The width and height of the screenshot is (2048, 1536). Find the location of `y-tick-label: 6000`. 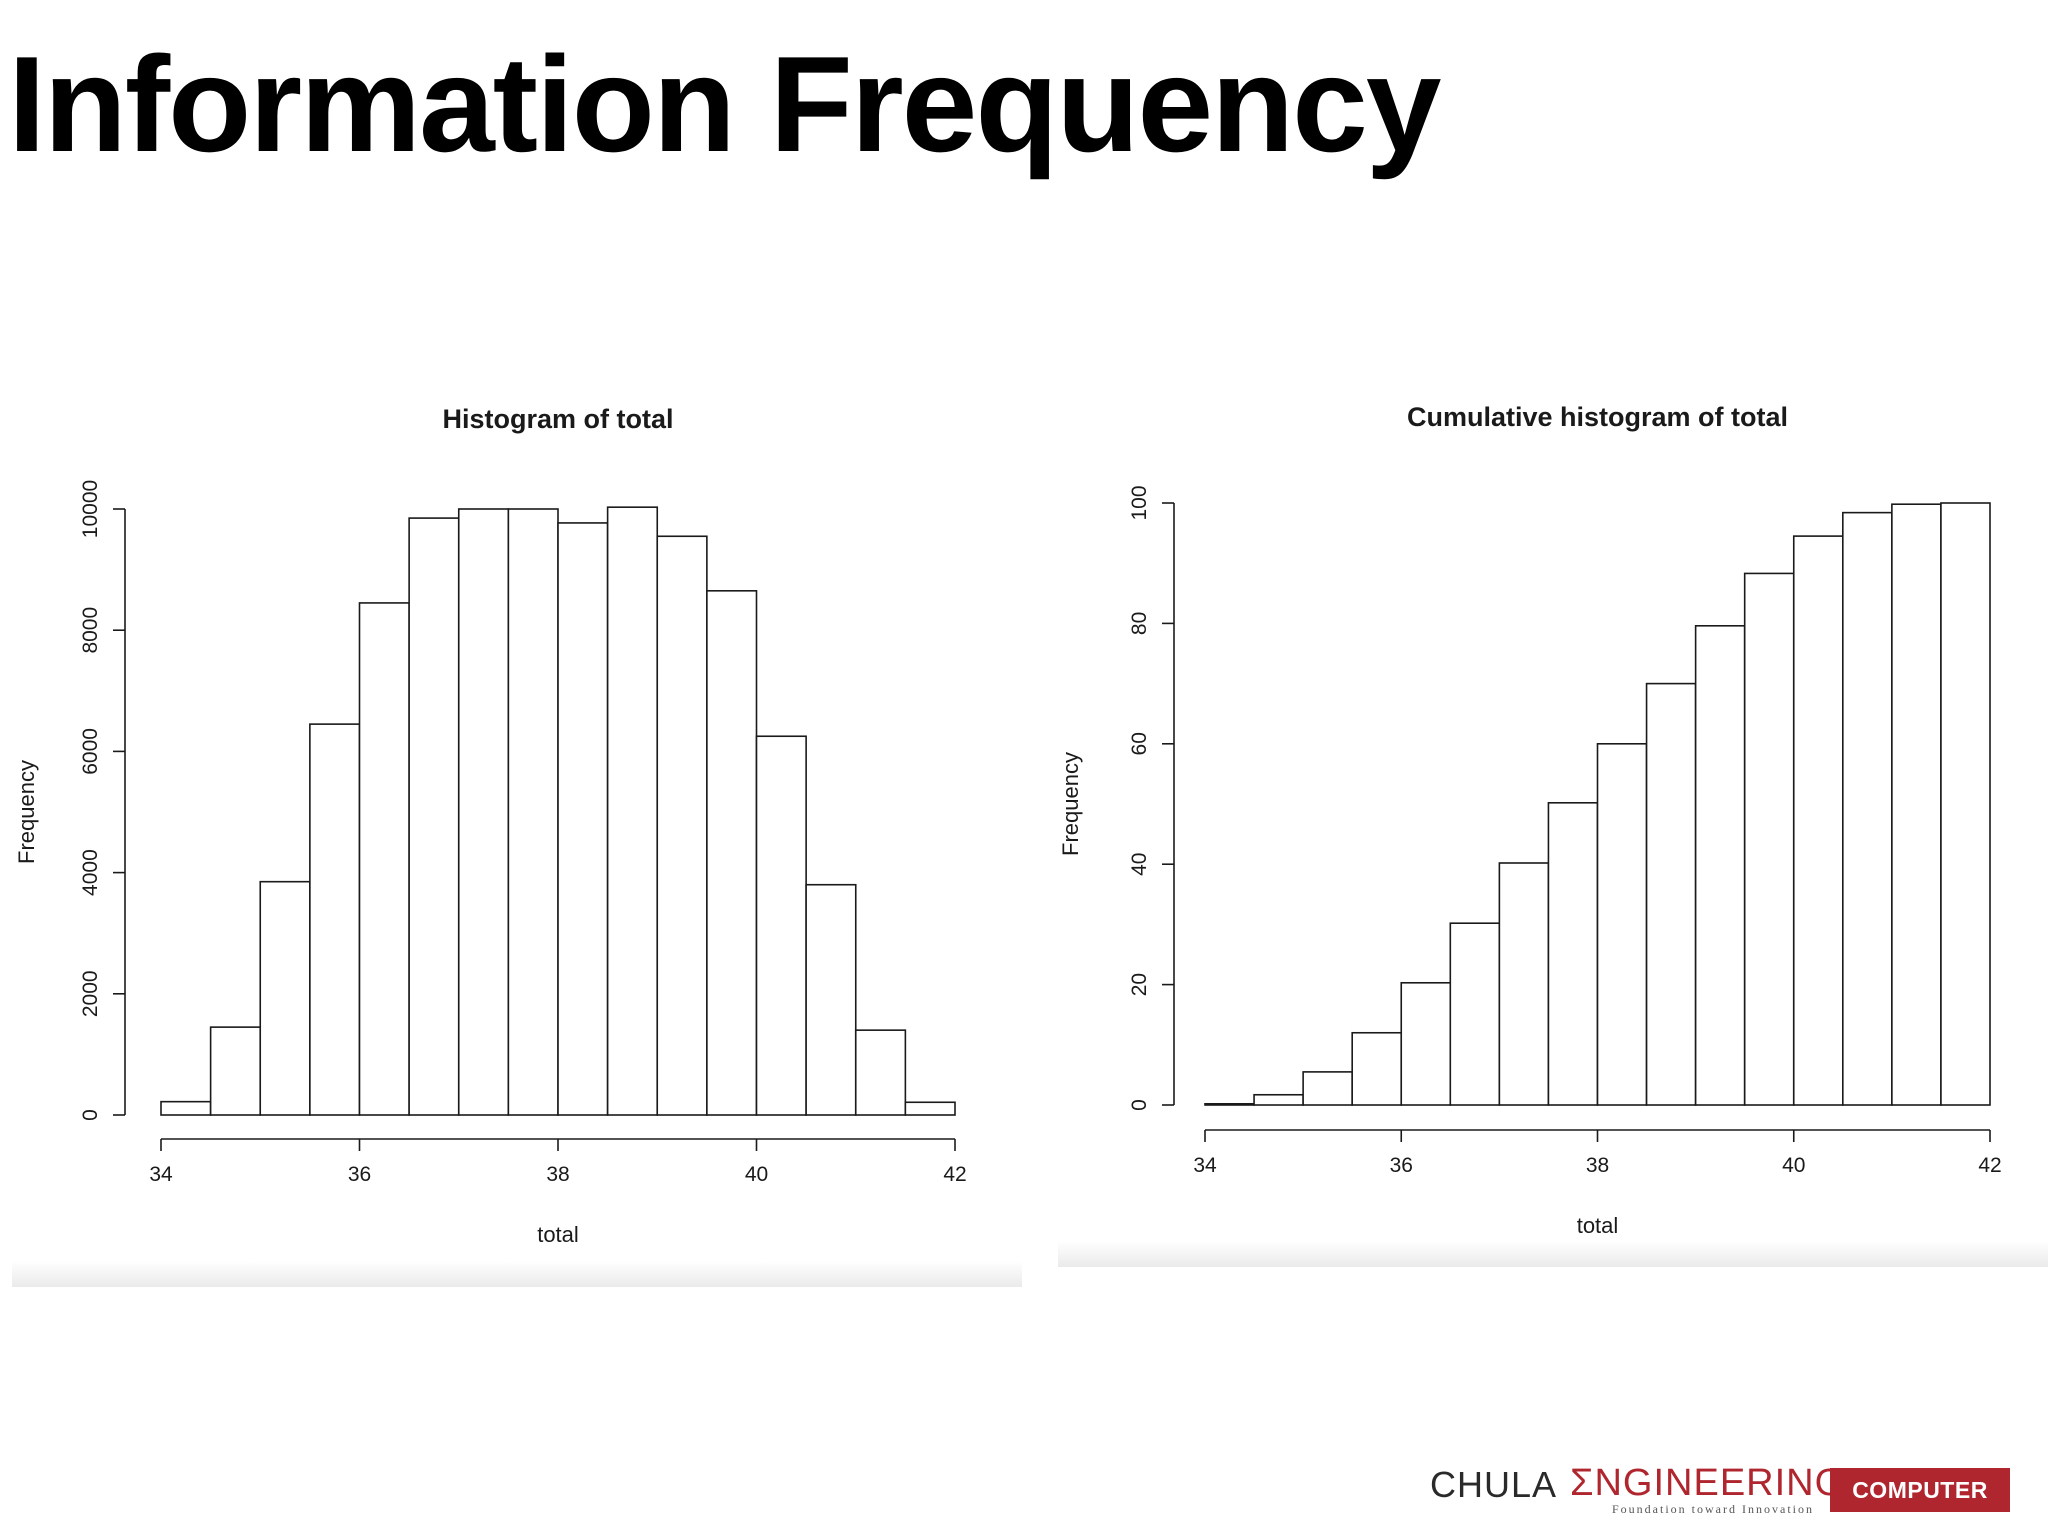

y-tick-label: 6000 is located at coordinates (90, 751).